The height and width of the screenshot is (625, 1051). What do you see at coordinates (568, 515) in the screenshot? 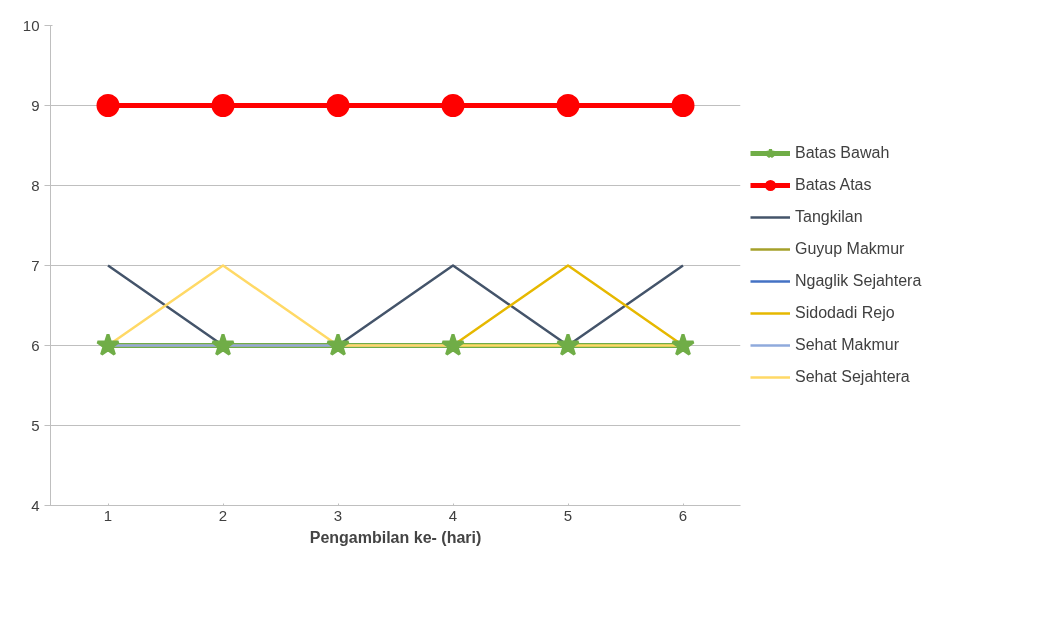
I see `x-tick-label: 5` at bounding box center [568, 515].